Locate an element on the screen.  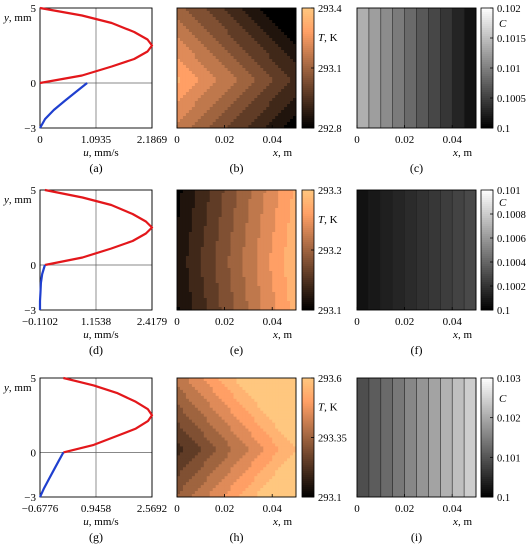
x-axis-label: x, m is located at coordinates (282, 335).